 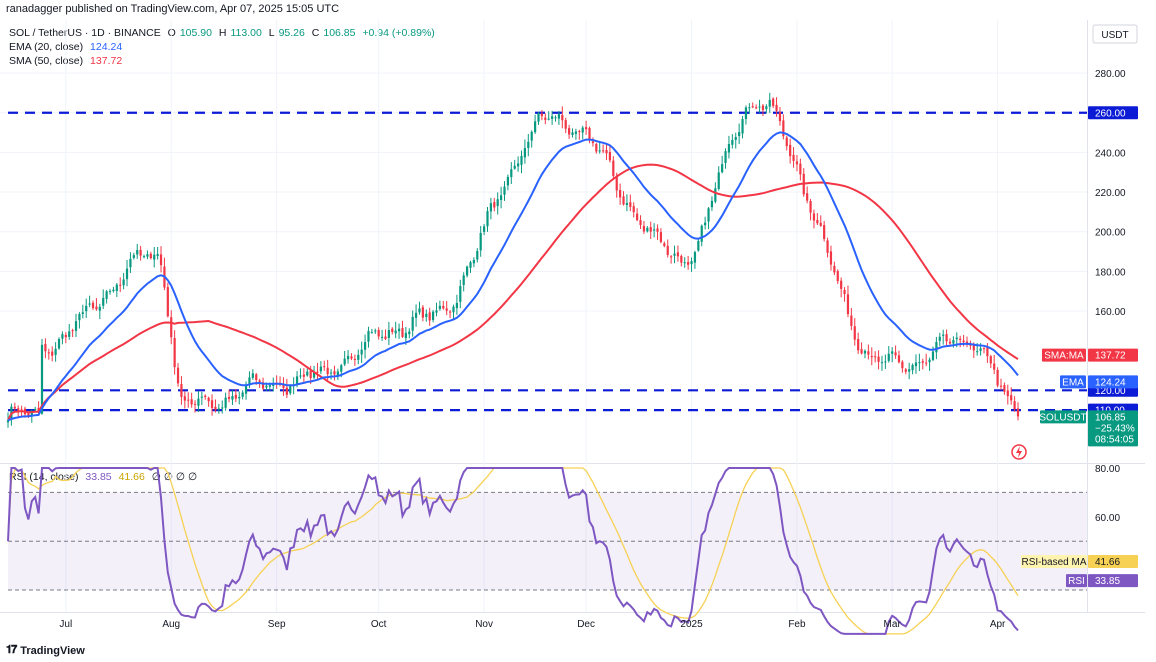 I want to click on rsi-ma-tag-text: 41.66, so click(x=1107, y=562).